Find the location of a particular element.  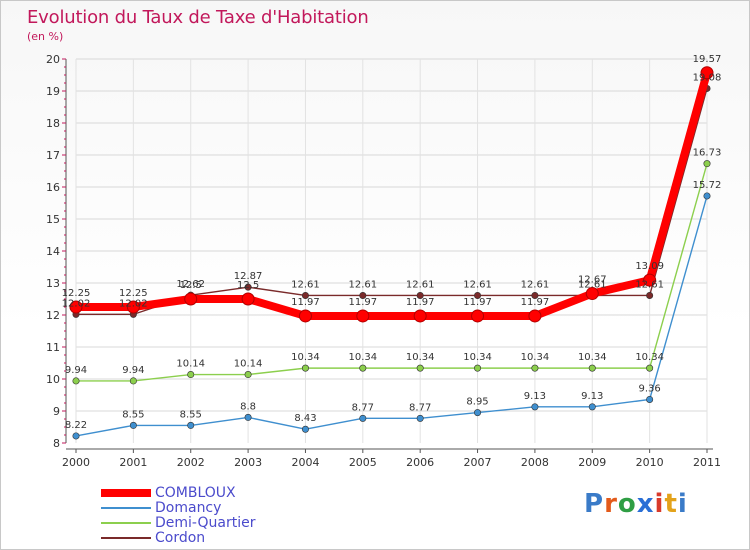

data-label: 8.43 is located at coordinates (305, 418).